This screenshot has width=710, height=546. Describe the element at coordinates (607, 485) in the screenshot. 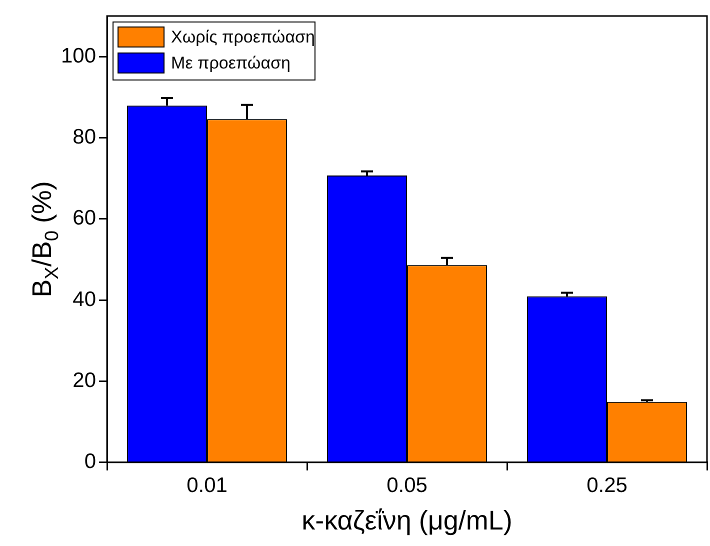

I see `x-tick-label: 0.25` at that location.